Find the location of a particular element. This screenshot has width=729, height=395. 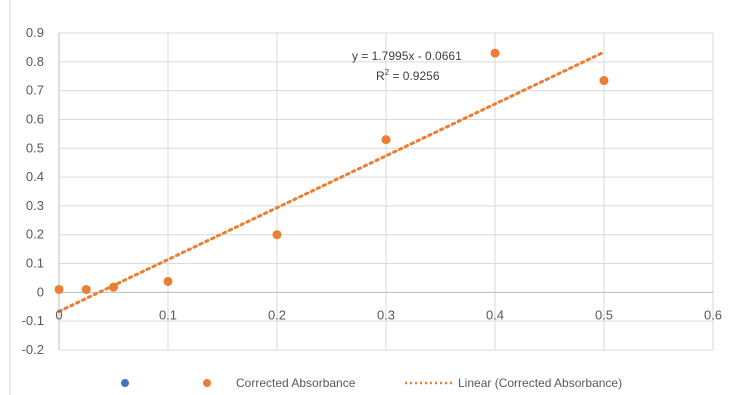

y-tick-label: 0 is located at coordinates (40, 291).